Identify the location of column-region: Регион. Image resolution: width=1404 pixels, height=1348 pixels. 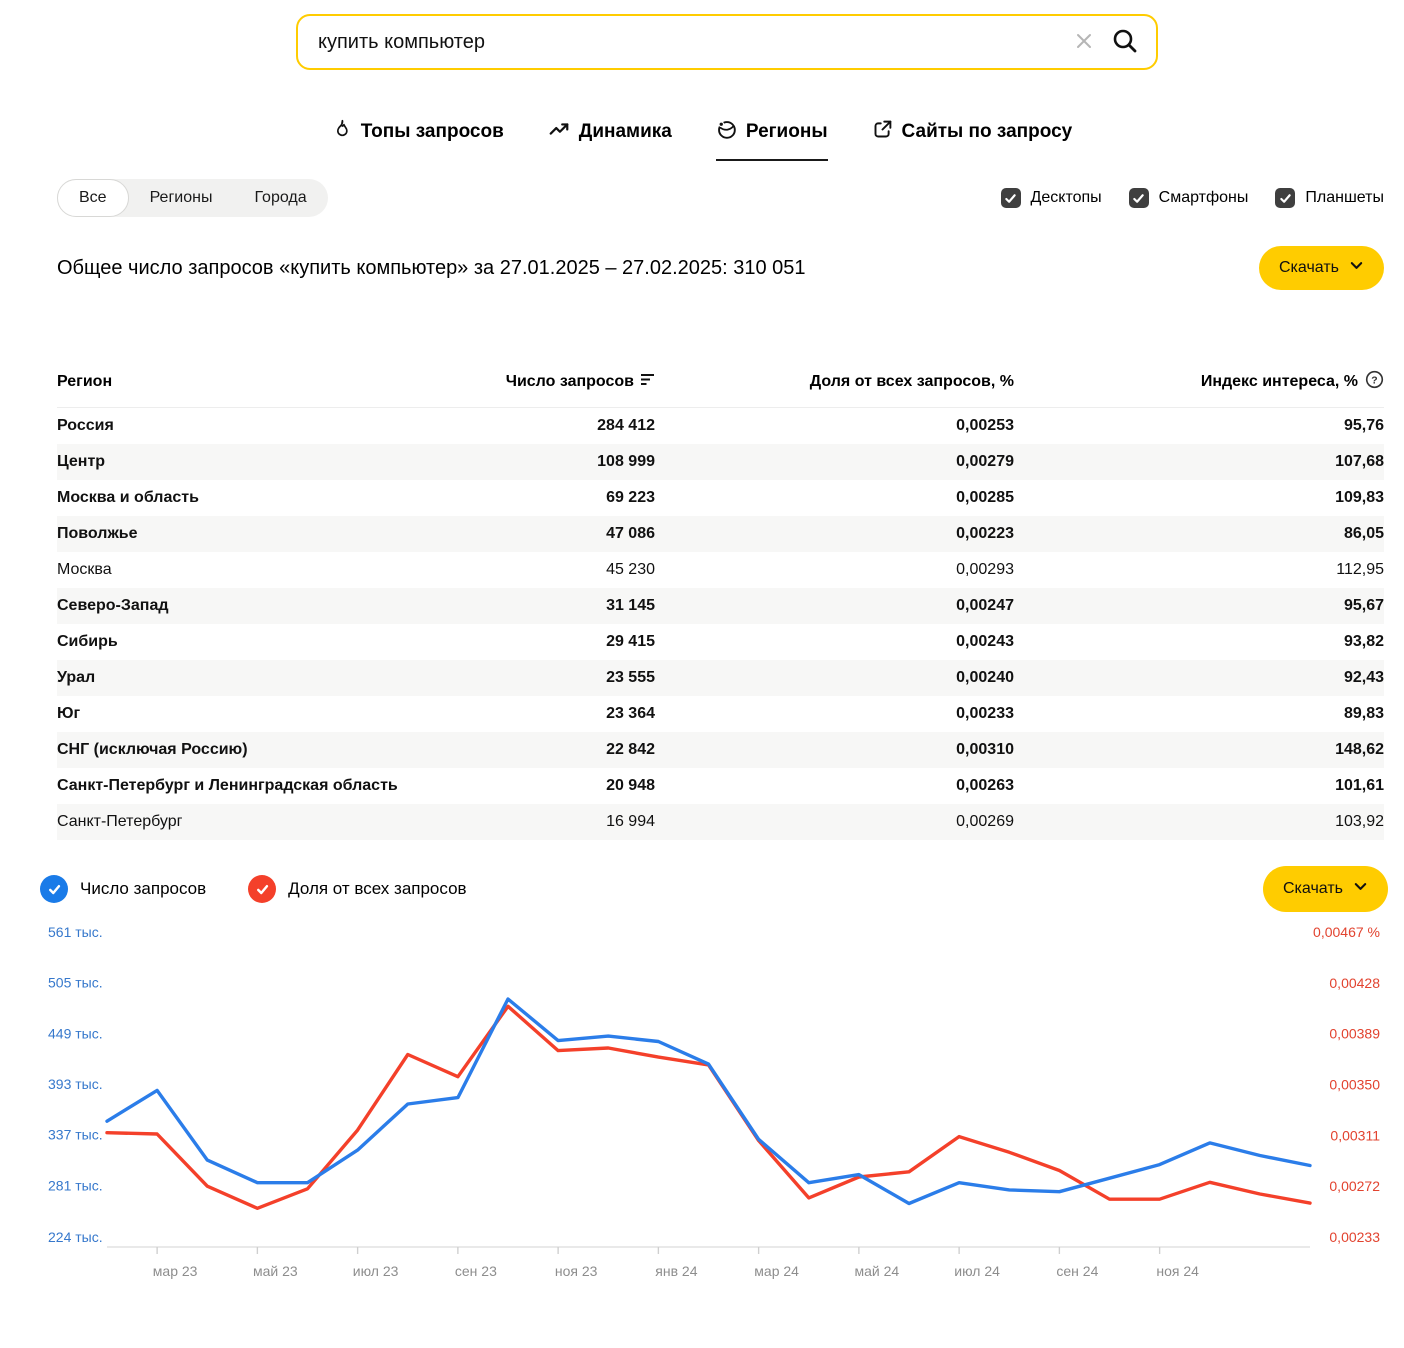
(267, 384).